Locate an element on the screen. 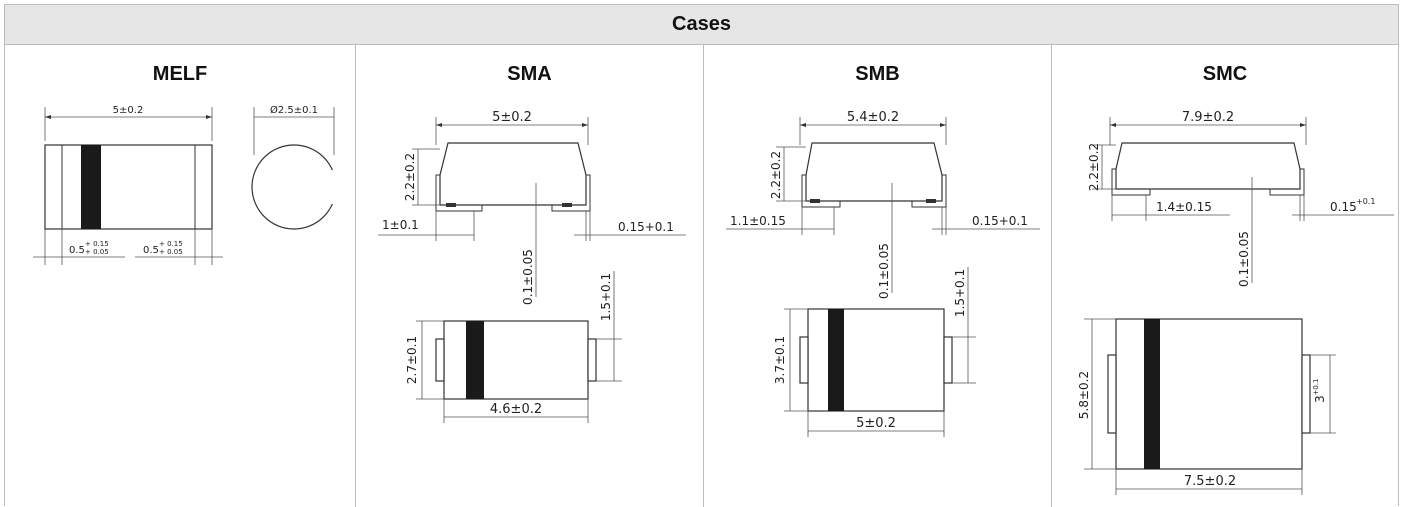  sma-width-label: 2.7±0.1 is located at coordinates (412, 360).